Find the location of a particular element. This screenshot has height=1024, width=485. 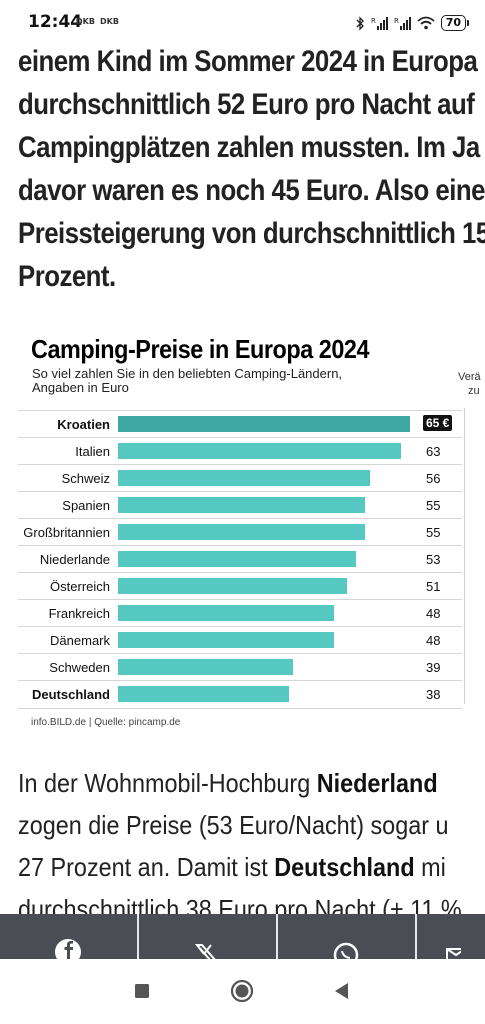

share-facebook-button is located at coordinates (69, 936).